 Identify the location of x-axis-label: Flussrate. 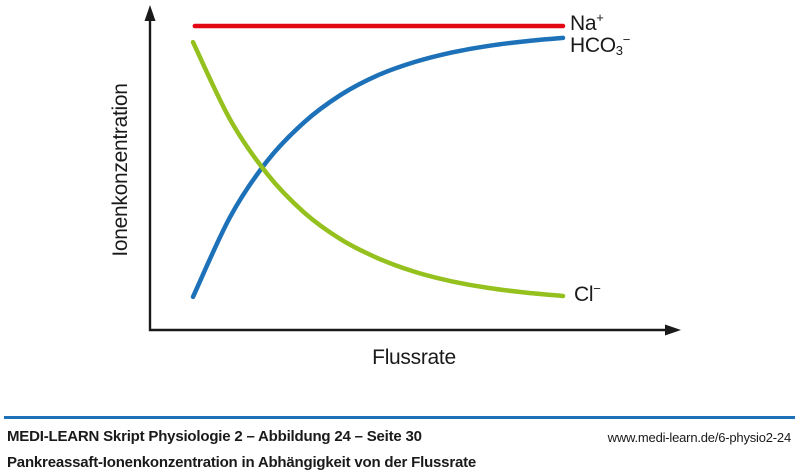
(414, 357).